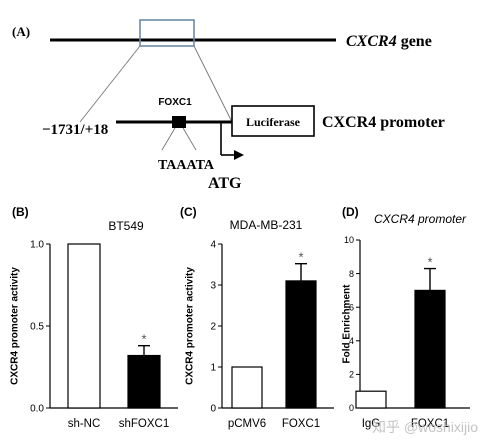  I want to click on panel-b-category-label: sh-NC, so click(84, 424).